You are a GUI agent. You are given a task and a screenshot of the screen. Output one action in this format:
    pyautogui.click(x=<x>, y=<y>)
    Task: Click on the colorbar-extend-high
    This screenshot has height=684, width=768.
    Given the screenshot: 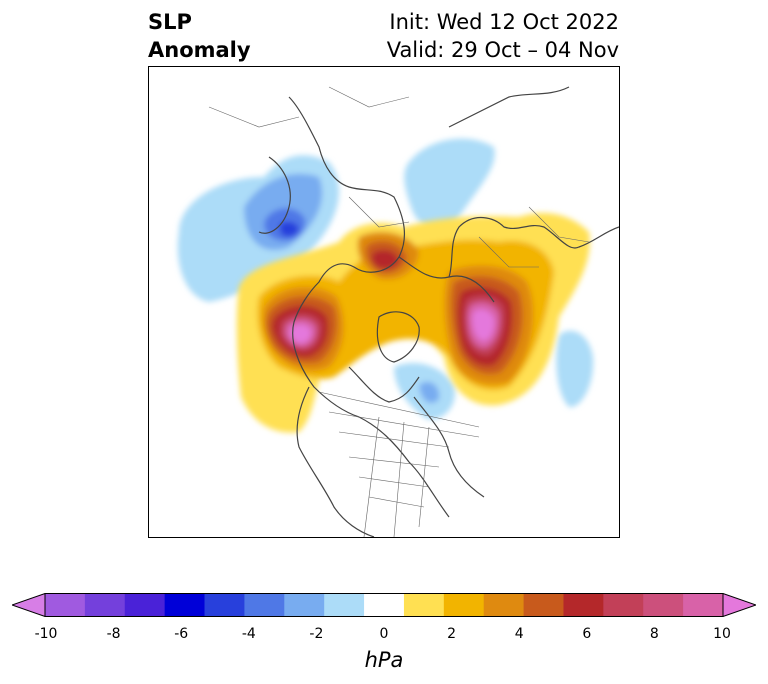 What is the action you would take?
    pyautogui.click(x=739, y=605)
    